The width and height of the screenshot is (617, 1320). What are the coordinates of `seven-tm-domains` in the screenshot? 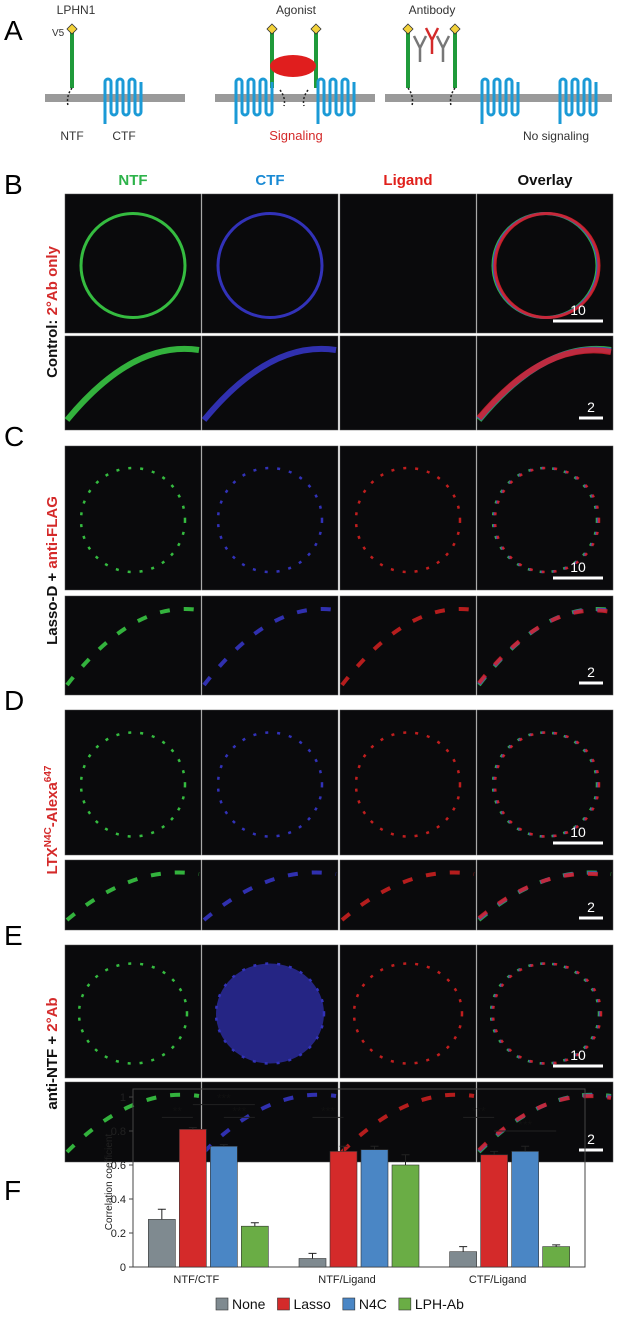 It's located at (350, 100).